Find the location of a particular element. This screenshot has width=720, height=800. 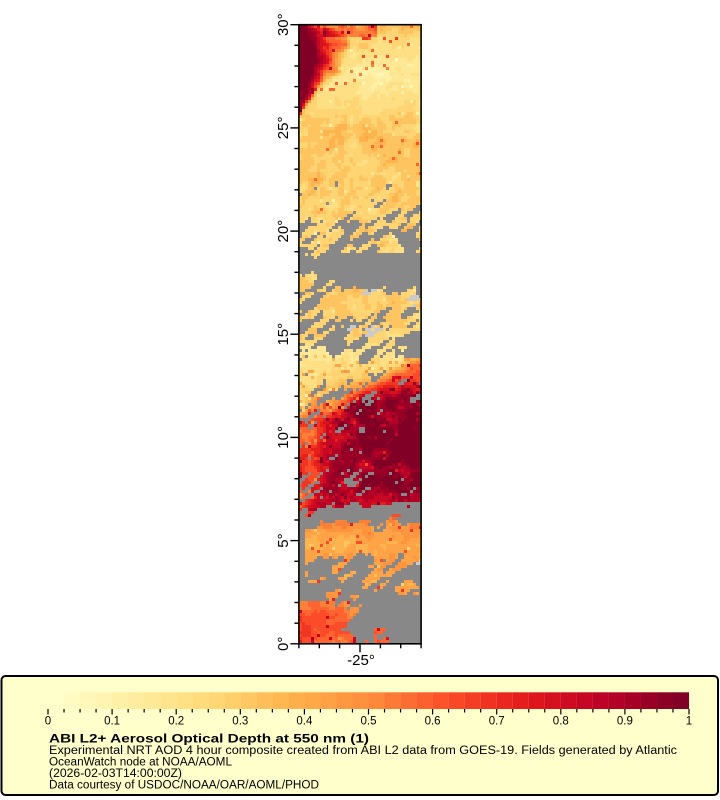

svg-text: 0.5 is located at coordinates (369, 722).